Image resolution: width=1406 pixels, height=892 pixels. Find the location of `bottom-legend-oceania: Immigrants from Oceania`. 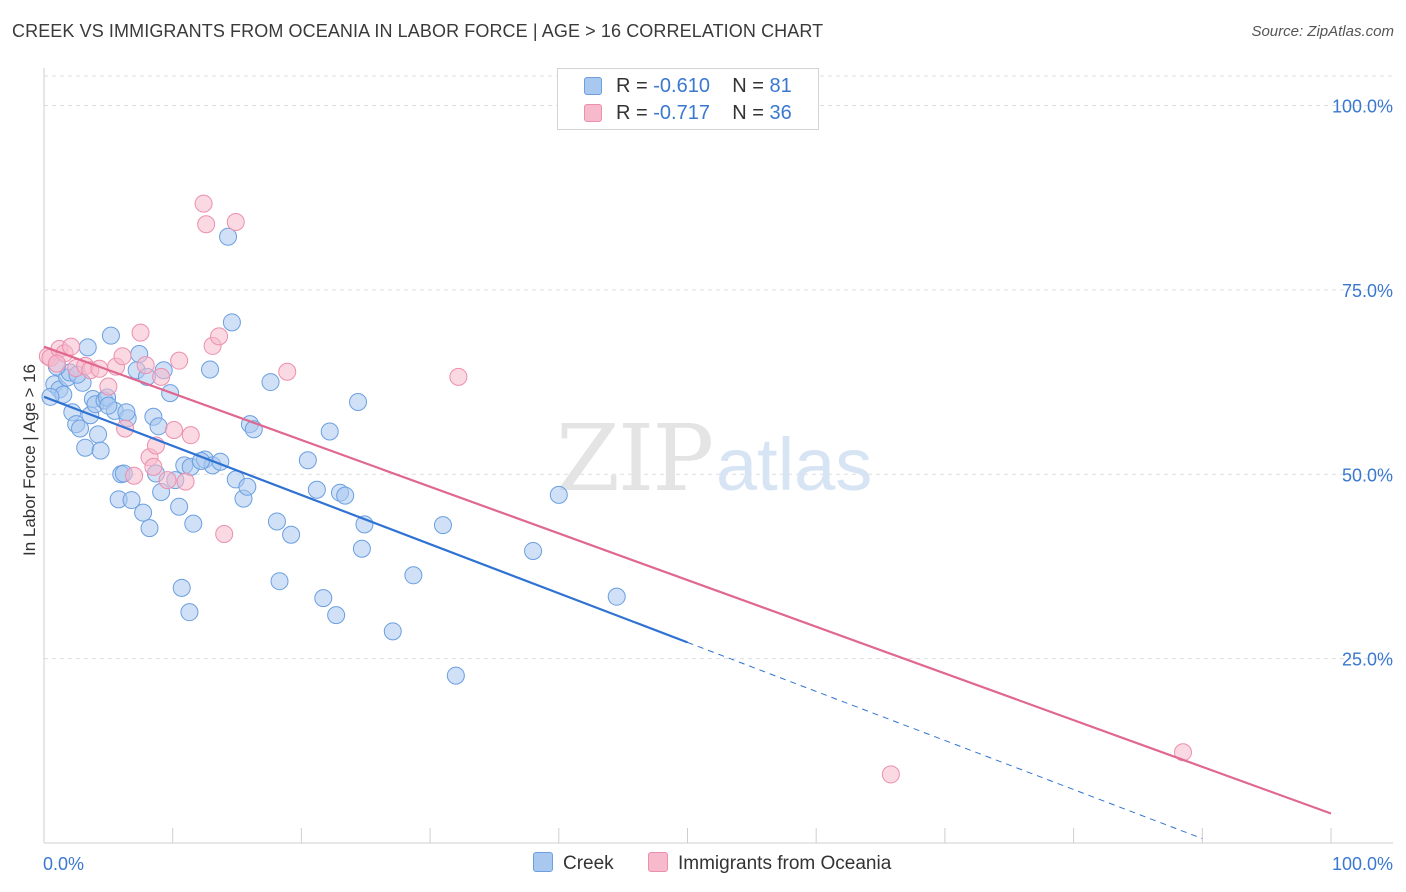

bottom-legend-oceania: Immigrants from Oceania is located at coordinates (769, 863).